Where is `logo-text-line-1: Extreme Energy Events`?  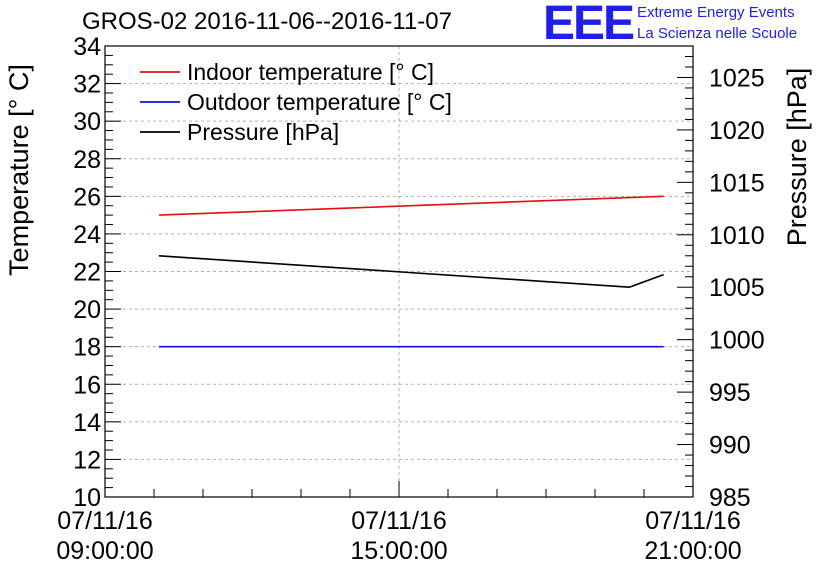 logo-text-line-1: Extreme Energy Events is located at coordinates (716, 12).